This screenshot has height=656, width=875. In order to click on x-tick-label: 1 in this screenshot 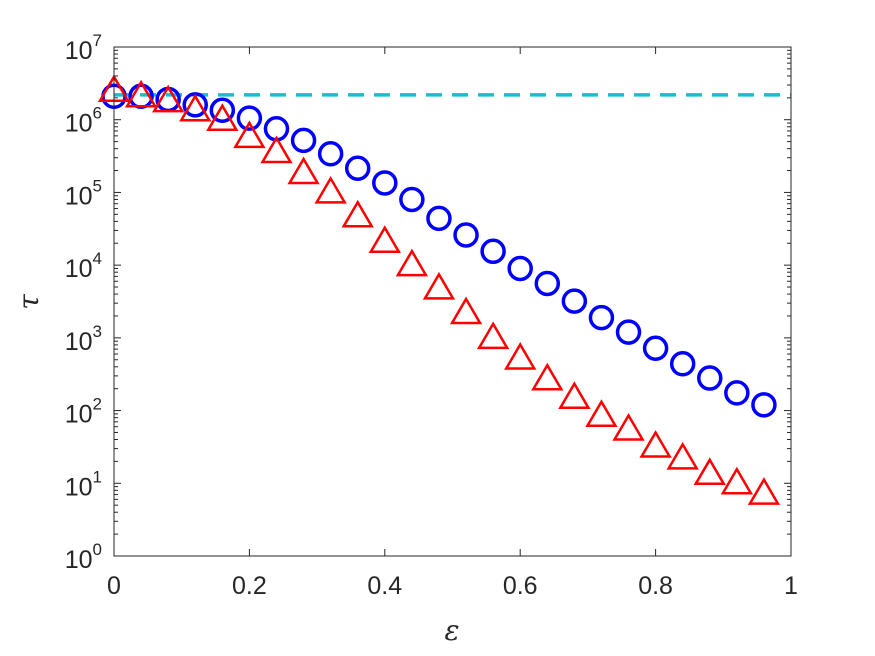, I will do `click(791, 586)`.